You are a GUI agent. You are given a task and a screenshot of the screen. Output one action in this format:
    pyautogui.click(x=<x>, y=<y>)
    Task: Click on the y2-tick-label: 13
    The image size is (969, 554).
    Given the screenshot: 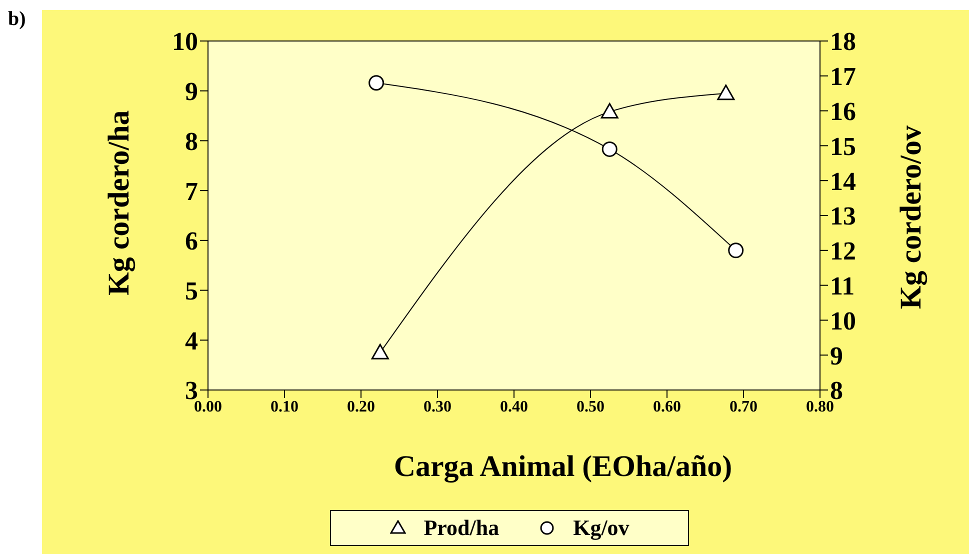 What is the action you would take?
    pyautogui.click(x=843, y=216)
    